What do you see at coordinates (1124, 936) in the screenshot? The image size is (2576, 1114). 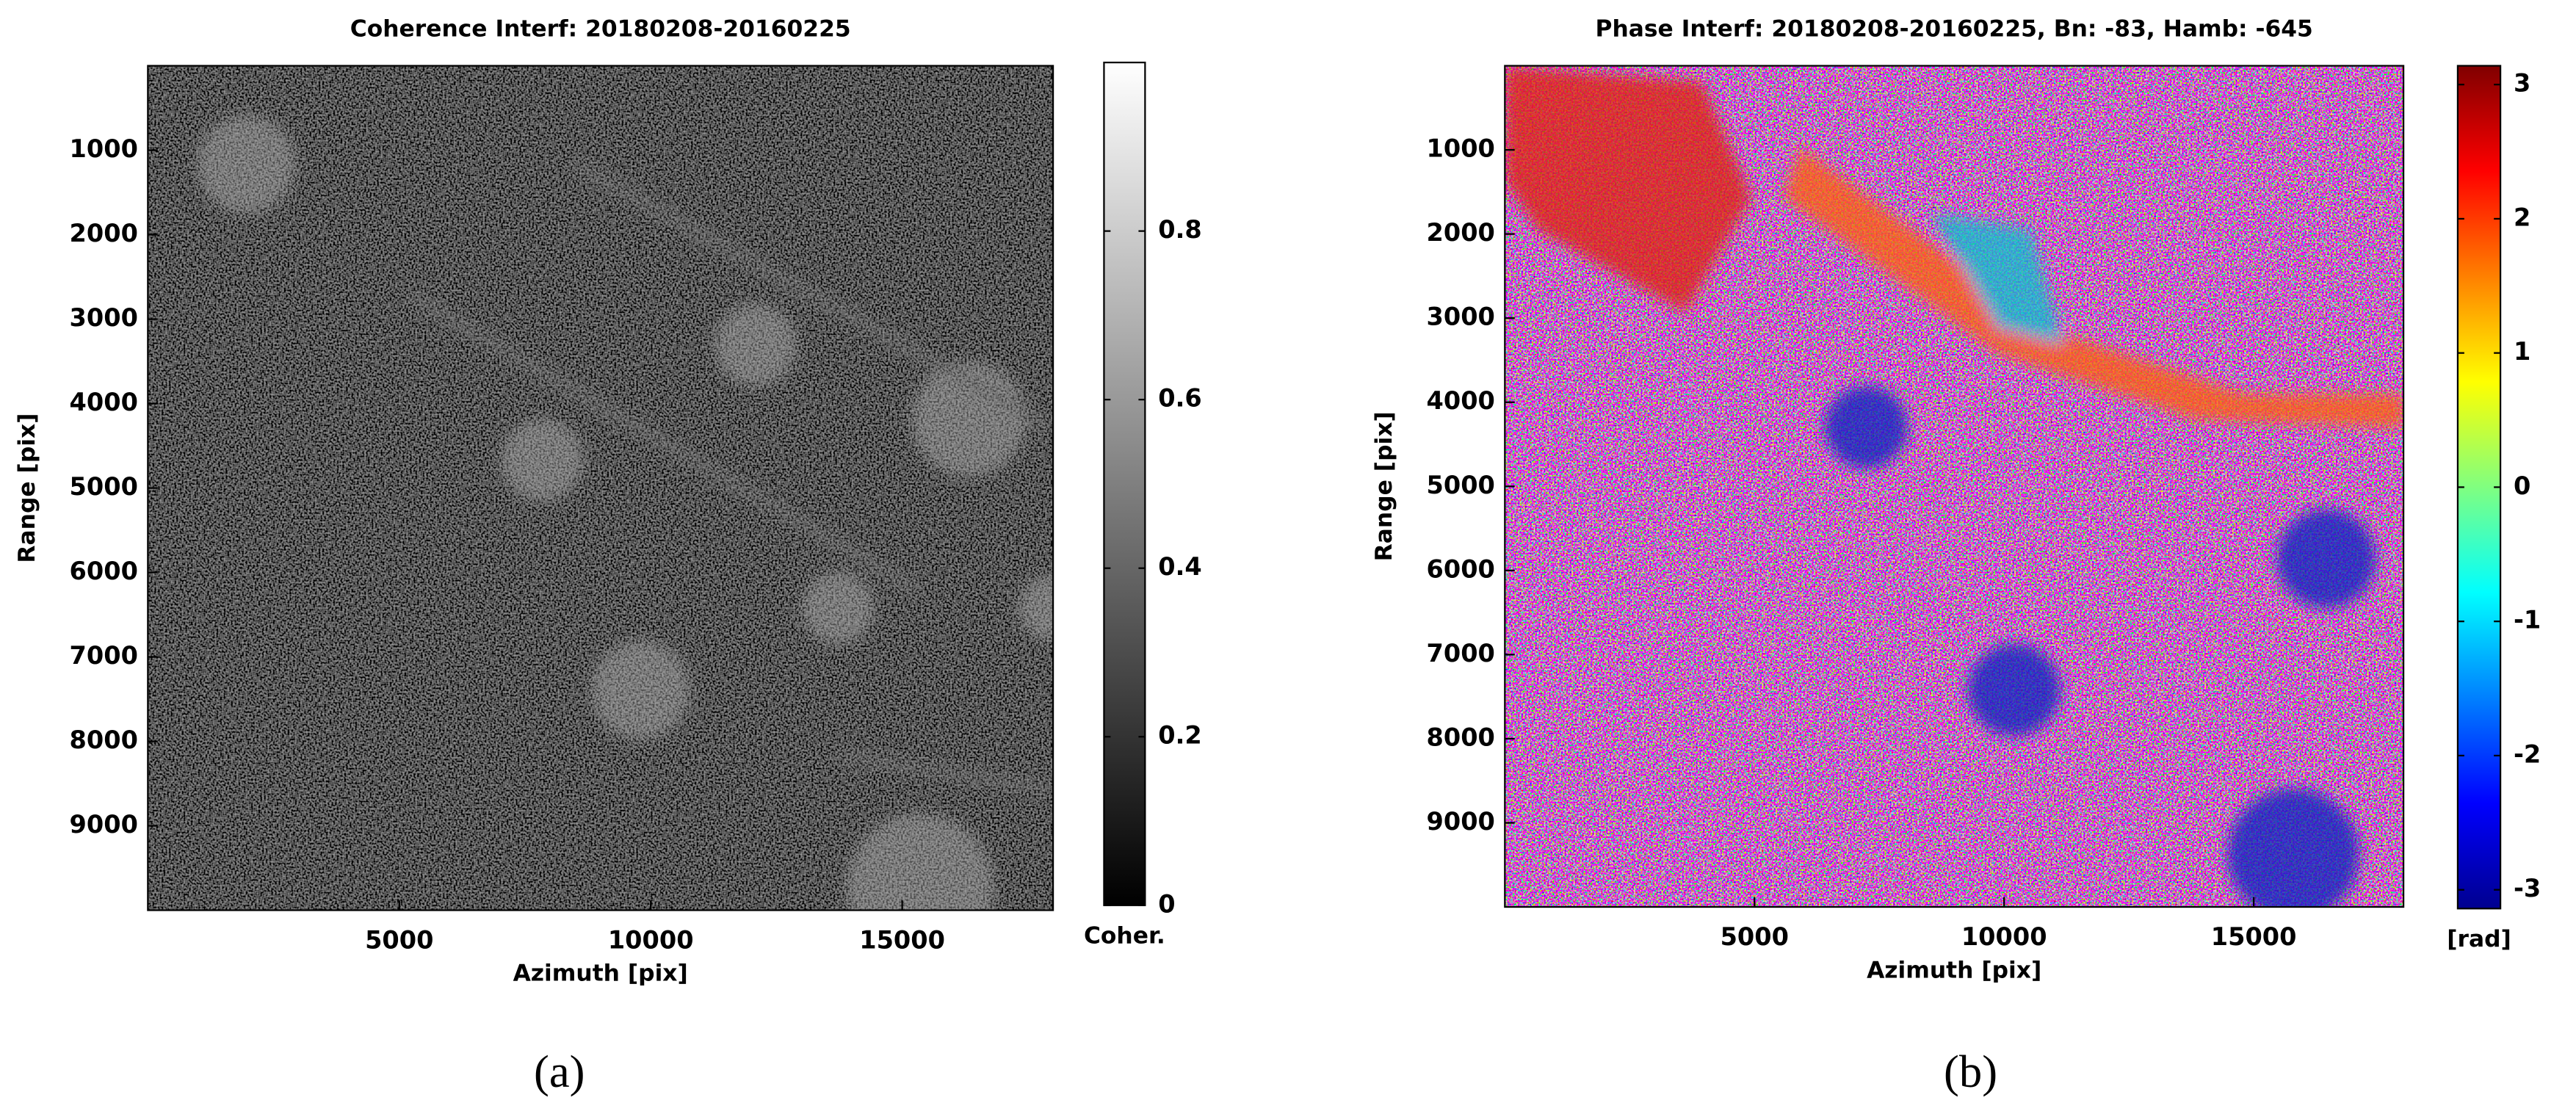 I see `colorbar-label: Coher.` at bounding box center [1124, 936].